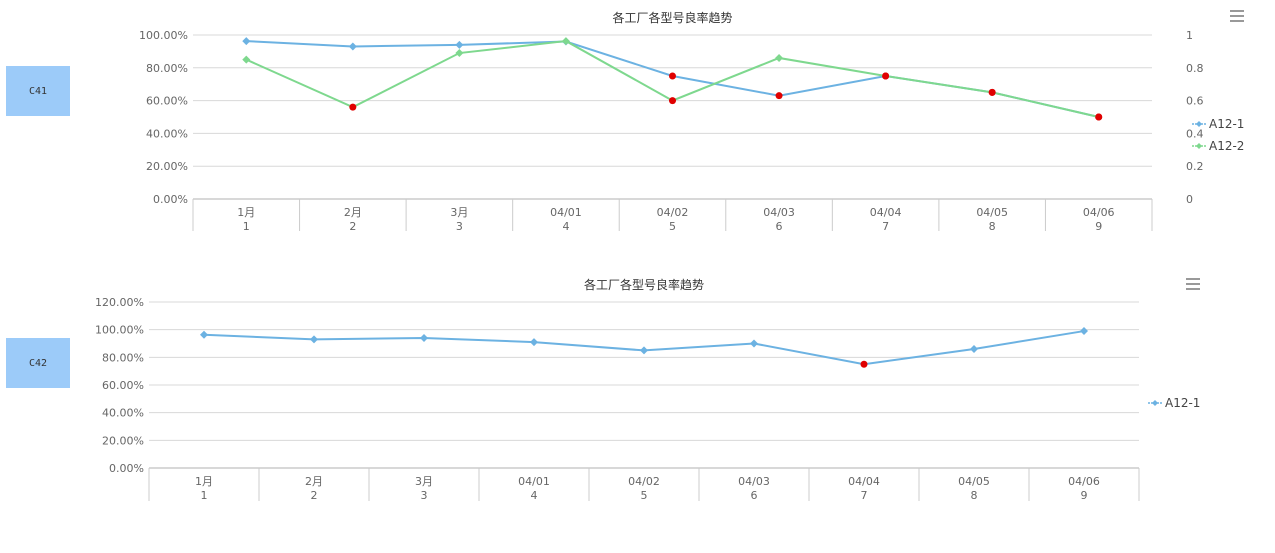 Image resolution: width=1275 pixels, height=553 pixels. What do you see at coordinates (1195, 101) in the screenshot?
I see `y2-tick-label: 0.6` at bounding box center [1195, 101].